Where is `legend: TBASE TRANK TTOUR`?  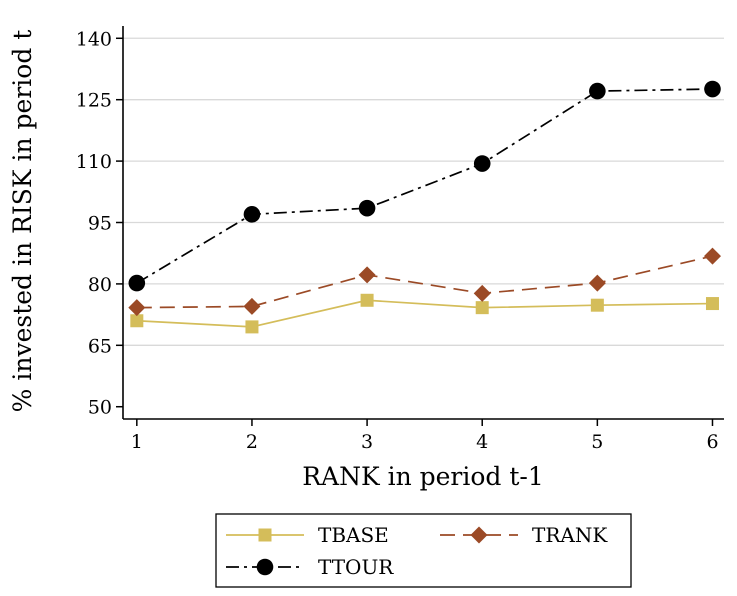
legend: TBASE TRANK TTOUR is located at coordinates (423, 550).